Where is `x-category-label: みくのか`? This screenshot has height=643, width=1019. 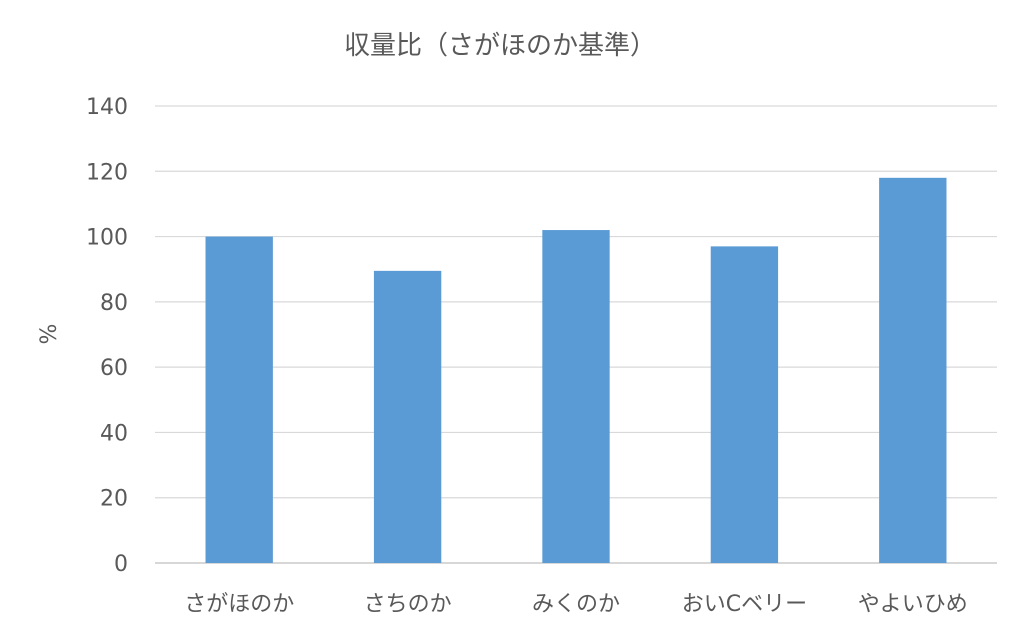 x-category-label: みくのか is located at coordinates (576, 604).